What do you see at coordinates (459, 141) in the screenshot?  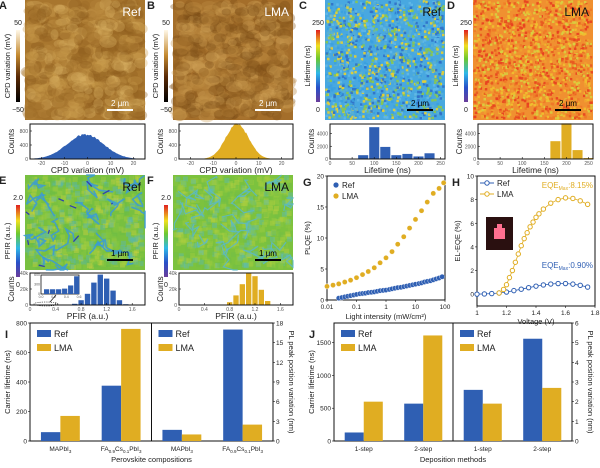 I see `y-axis-label: Counts` at bounding box center [459, 141].